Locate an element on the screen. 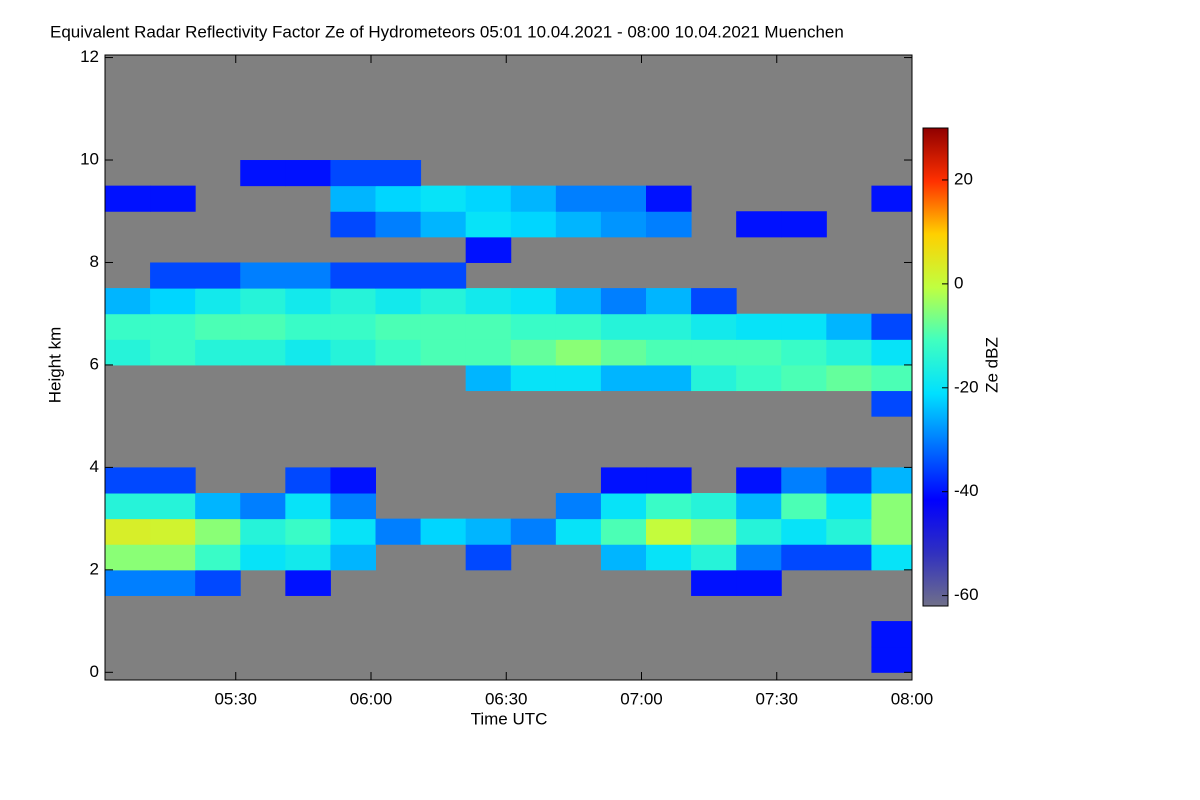 This screenshot has height=800, width=1200. colorbar-tick-label: 0 is located at coordinates (958, 282).